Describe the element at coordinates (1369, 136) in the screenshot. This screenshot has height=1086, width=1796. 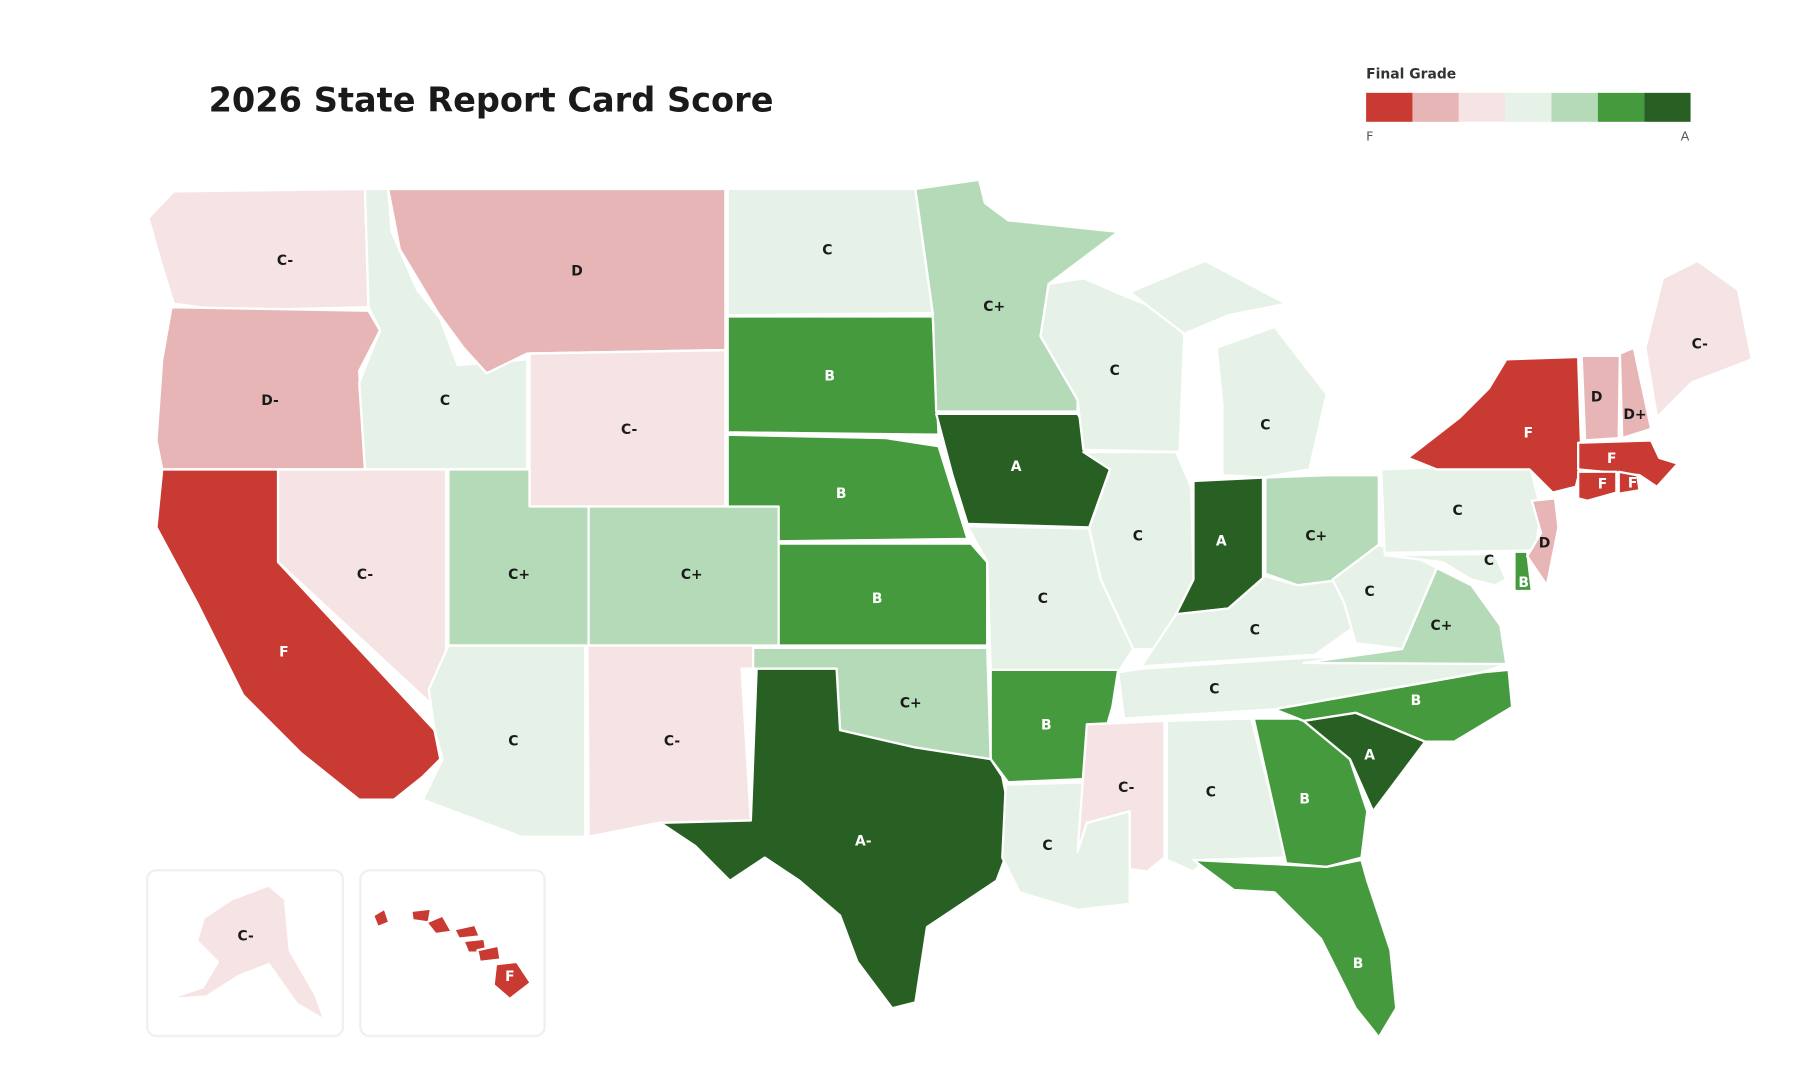
I see `legend-low-label: F` at that location.